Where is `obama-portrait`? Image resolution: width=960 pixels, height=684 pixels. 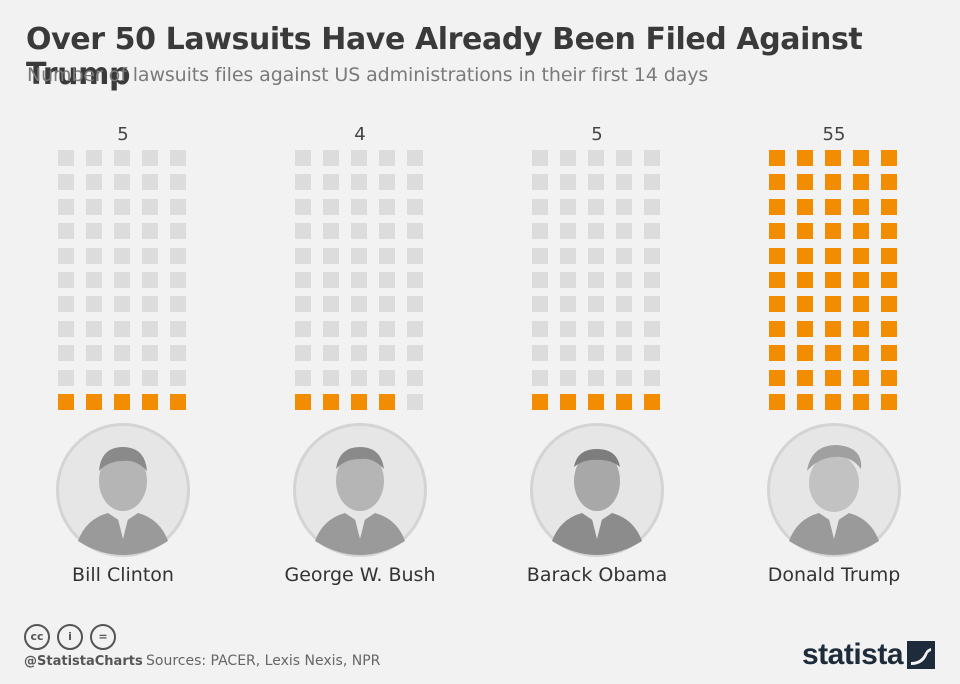
obama-portrait is located at coordinates (597, 490).